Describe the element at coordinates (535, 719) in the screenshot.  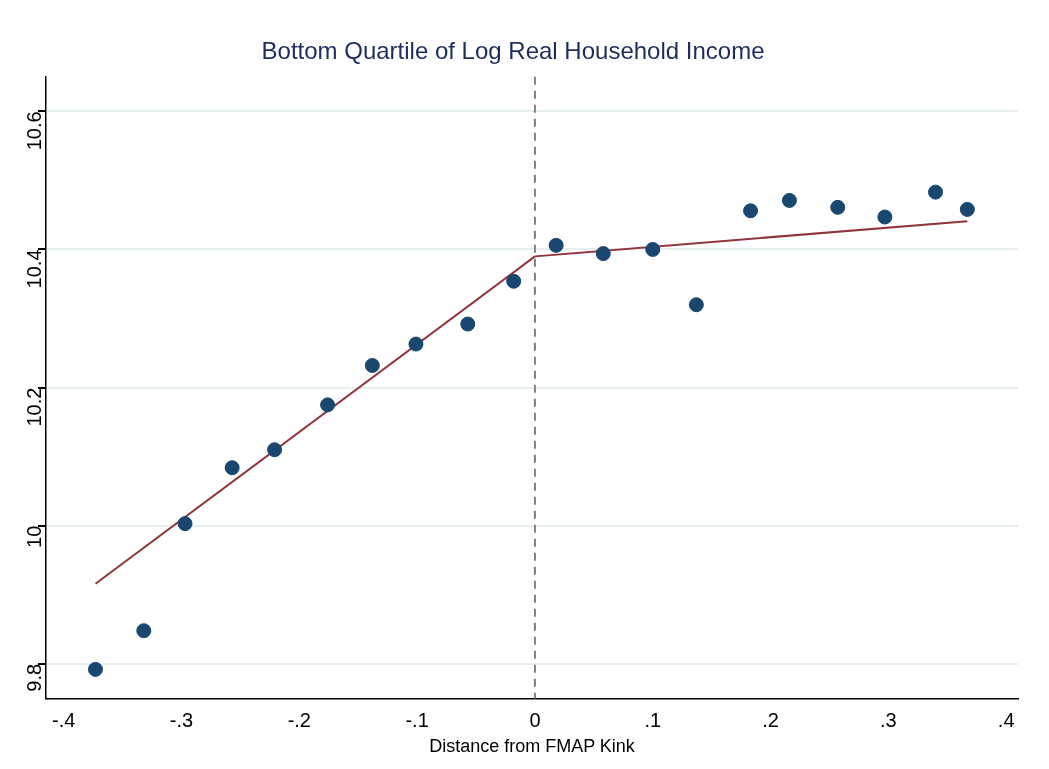
I see `x-tick-label: 0` at that location.